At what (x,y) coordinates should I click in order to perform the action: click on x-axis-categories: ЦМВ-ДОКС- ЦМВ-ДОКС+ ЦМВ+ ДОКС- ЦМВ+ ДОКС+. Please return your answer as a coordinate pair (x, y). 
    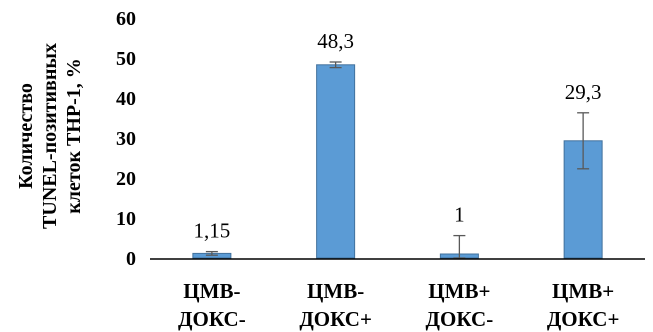
    Looking at the image, I should click on (398, 305).